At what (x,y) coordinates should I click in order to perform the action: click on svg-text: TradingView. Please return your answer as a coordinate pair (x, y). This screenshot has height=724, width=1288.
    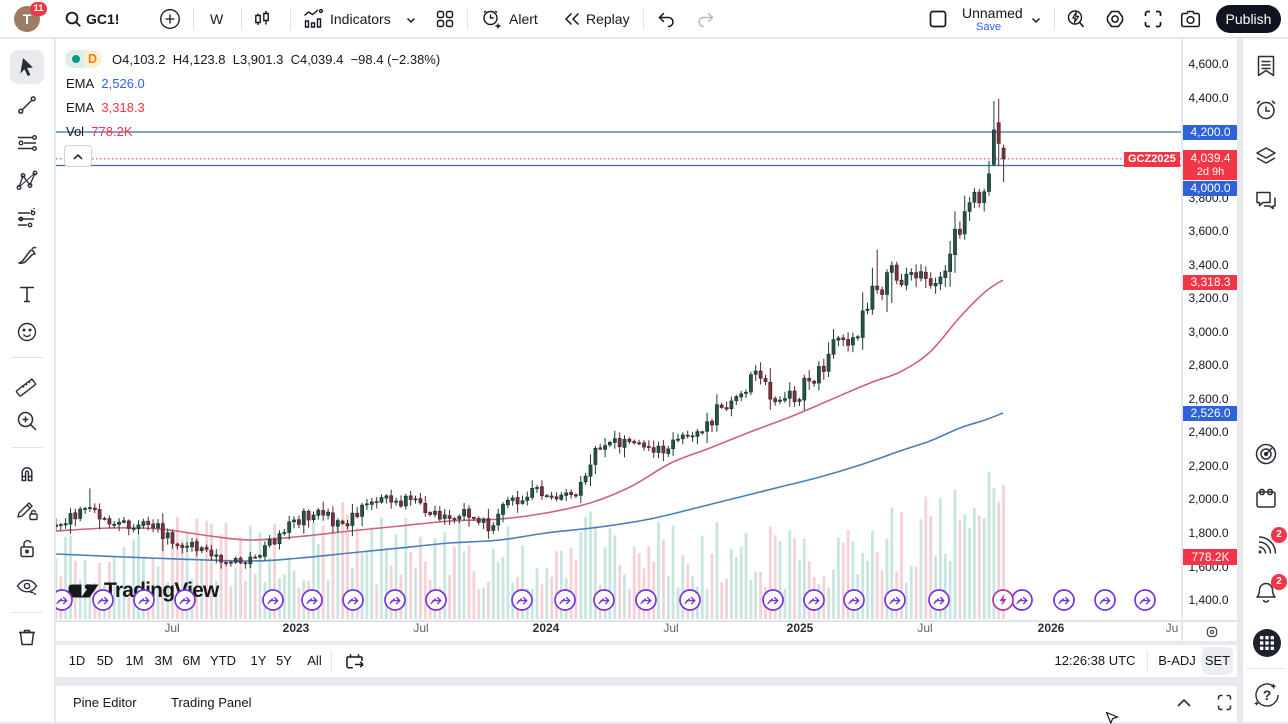
    Looking at the image, I should click on (162, 590).